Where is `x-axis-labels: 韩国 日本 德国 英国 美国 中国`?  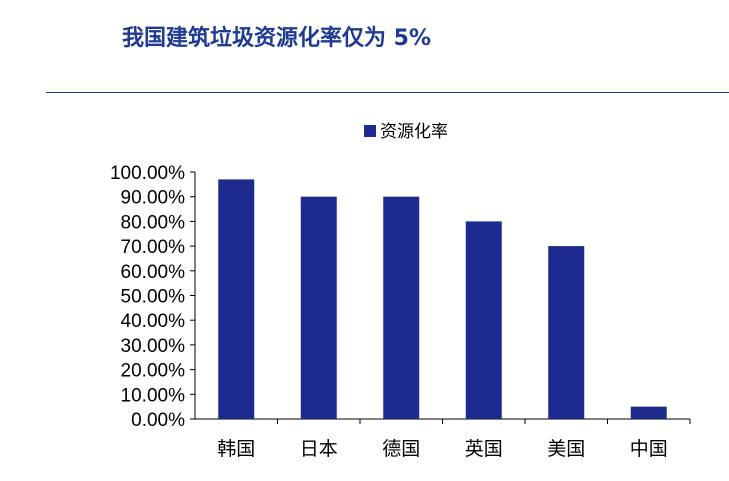
x-axis-labels: 韩国 日本 德国 英国 美国 中国 is located at coordinates (454, 439).